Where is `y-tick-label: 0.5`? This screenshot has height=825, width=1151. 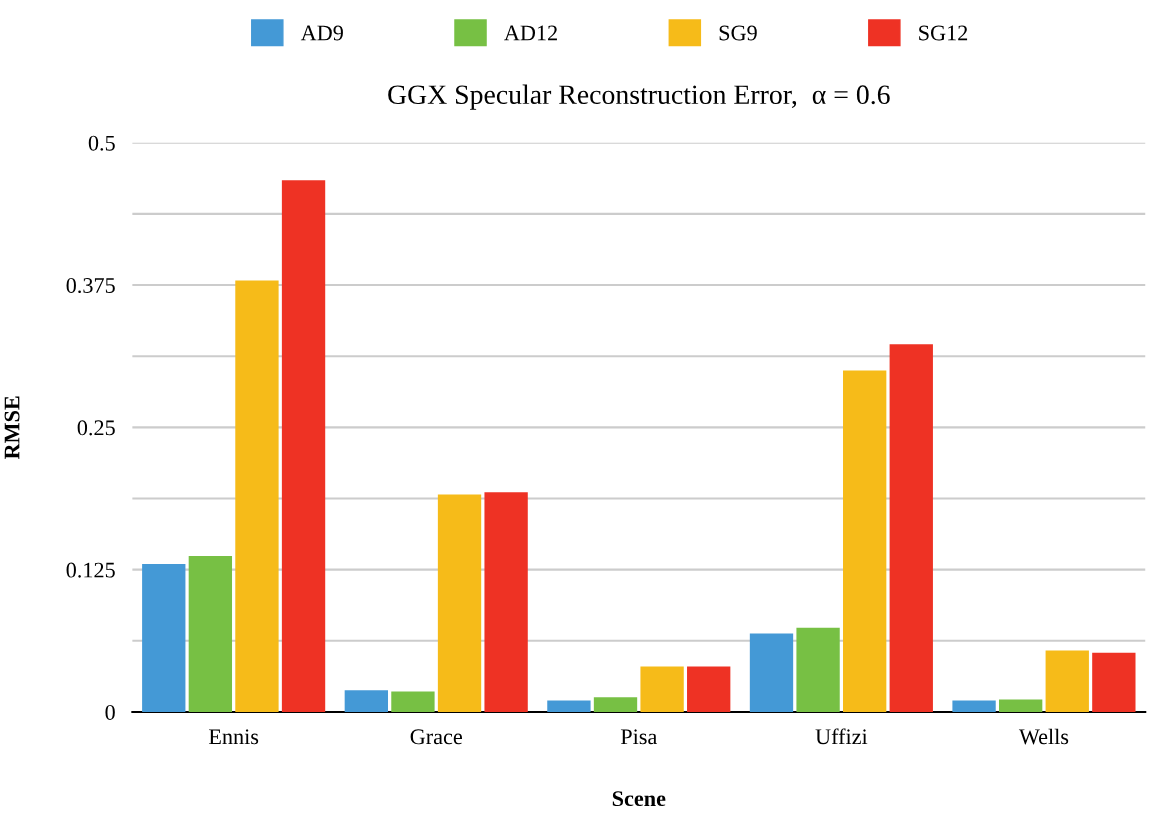
y-tick-label: 0.5 is located at coordinates (101, 143).